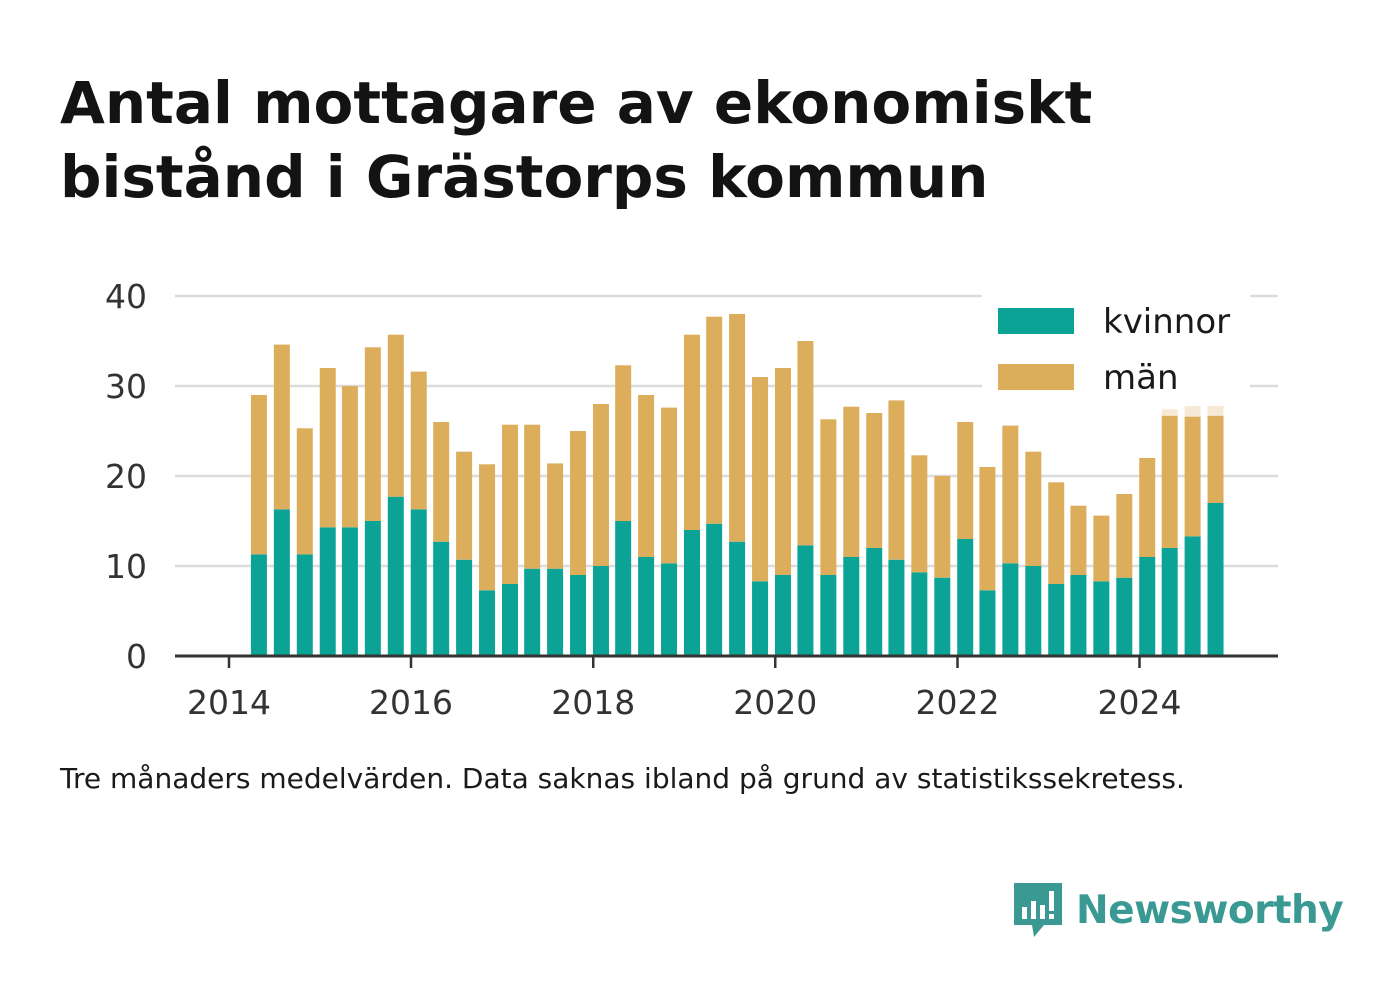  What do you see at coordinates (1141, 378) in the screenshot?
I see `legend-label-man: män` at bounding box center [1141, 378].